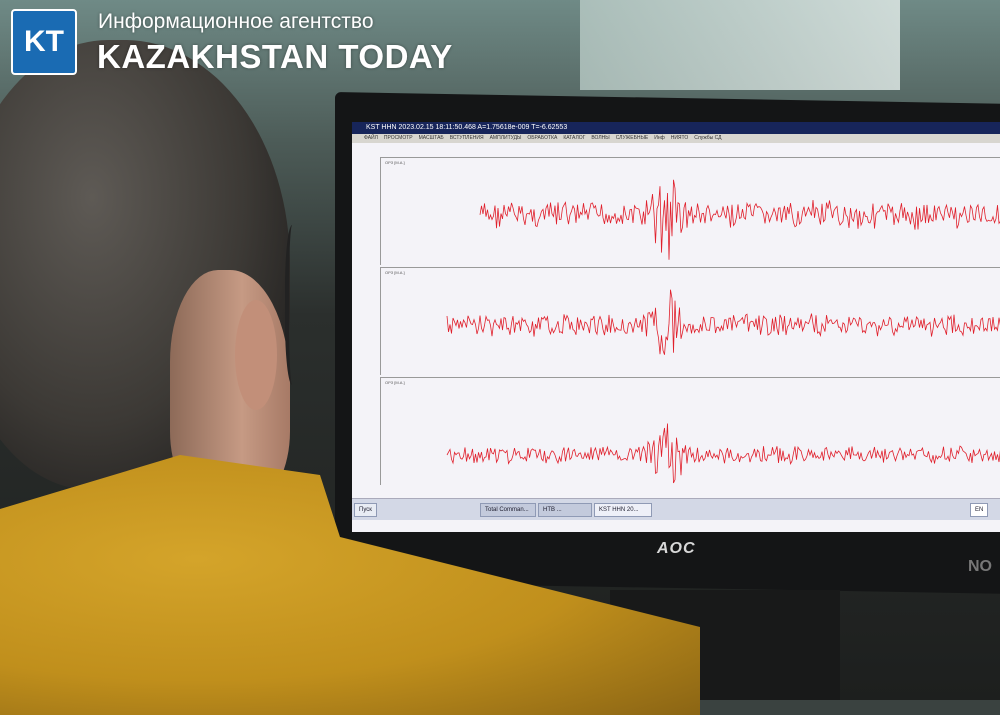 This screenshot has height=715, width=1000. Describe the element at coordinates (542, 138) in the screenshot. I see `menu-item: ОБРАБОТКА` at that location.